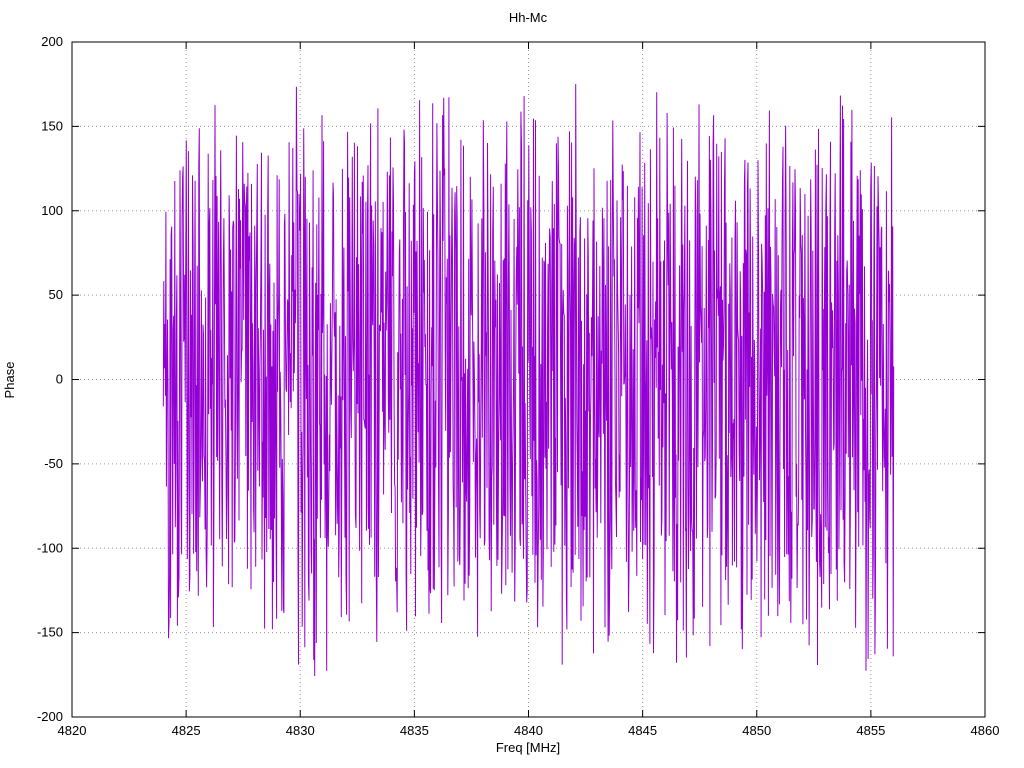 This screenshot has height=768, width=1024. Describe the element at coordinates (9, 380) in the screenshot. I see `y-axis-label: Phase` at that location.